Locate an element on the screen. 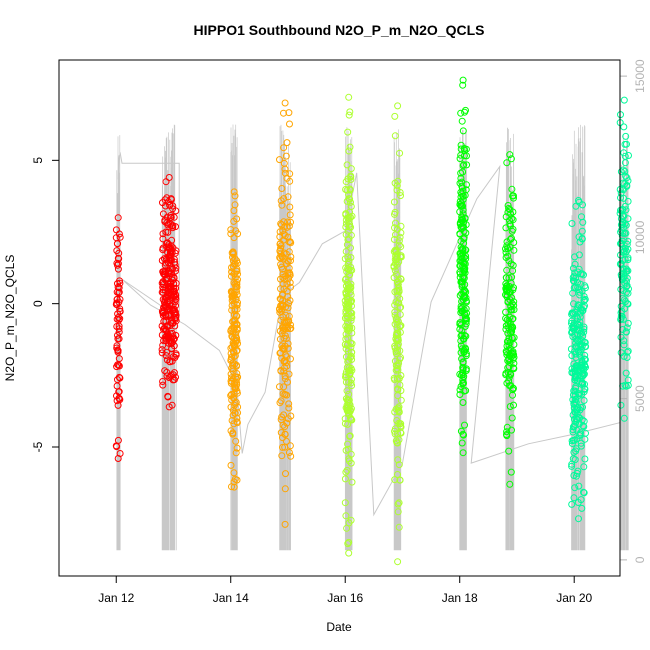  y2-tick-label: 15000 is located at coordinates (640, 76).